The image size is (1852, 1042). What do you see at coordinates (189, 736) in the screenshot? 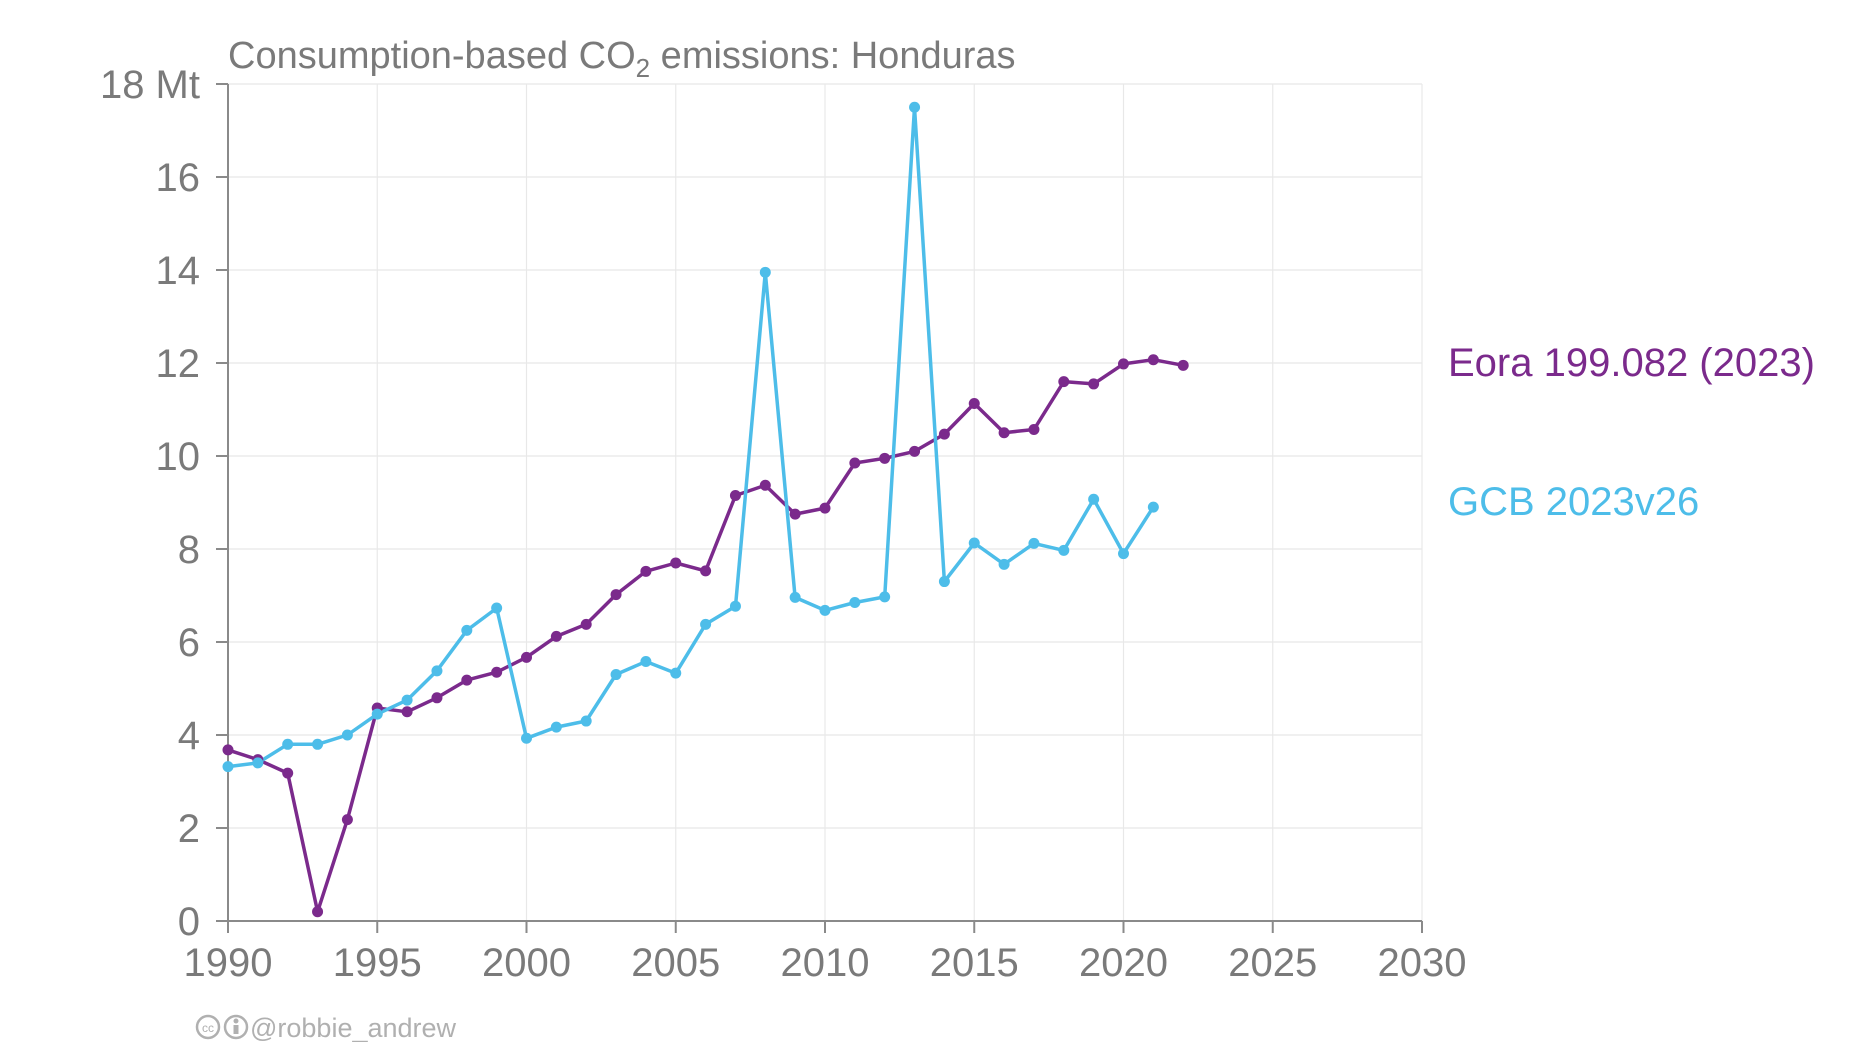
I see `y-tick-label: 4` at bounding box center [189, 736].